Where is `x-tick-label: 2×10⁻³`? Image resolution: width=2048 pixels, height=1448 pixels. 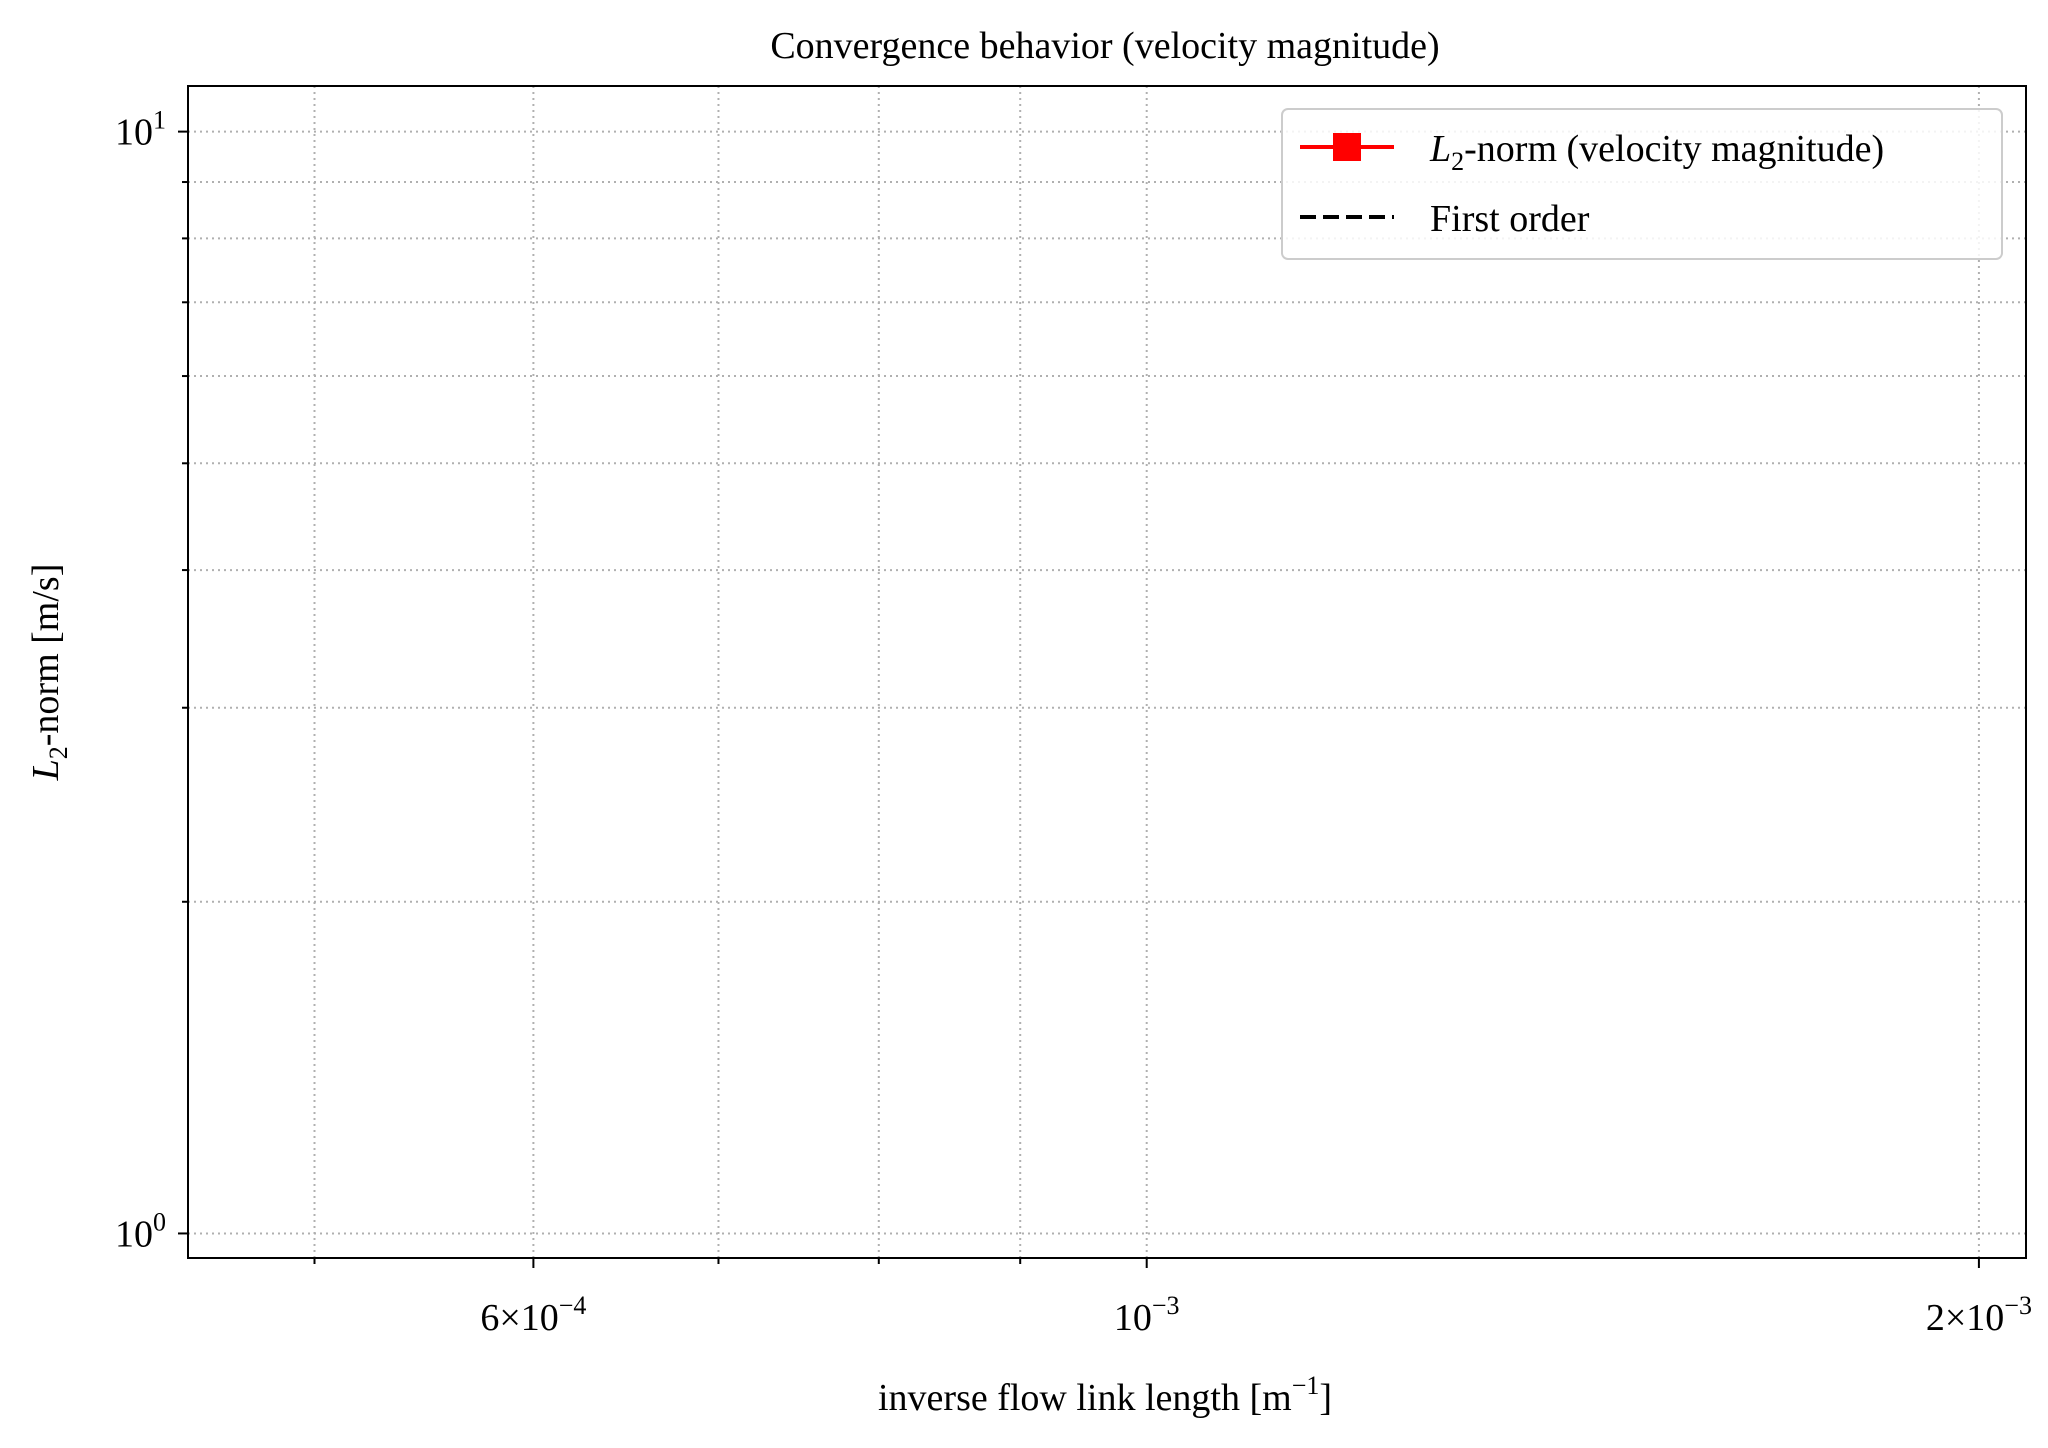 x-tick-label: 2×10⁻³ is located at coordinates (1979, 1315).